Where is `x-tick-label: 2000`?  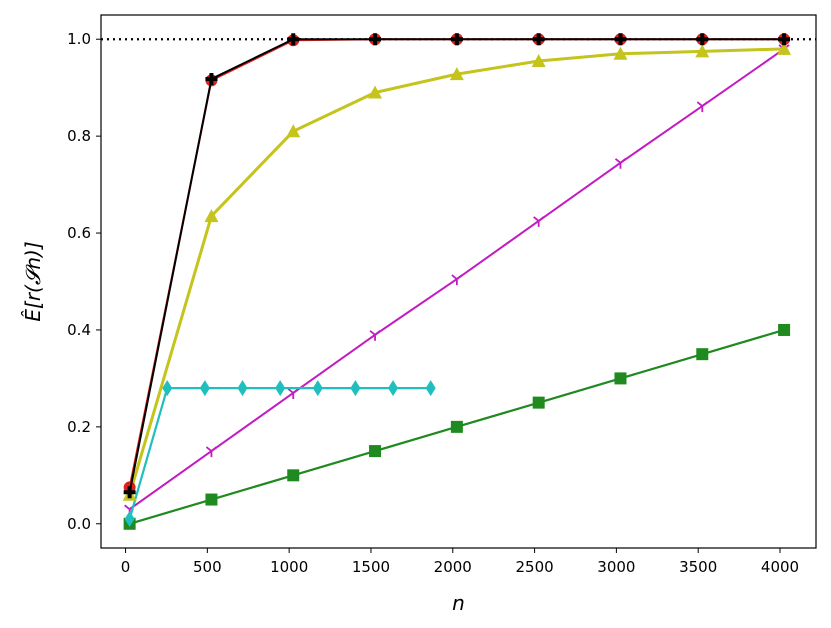
x-tick-label: 2000 is located at coordinates (453, 567).